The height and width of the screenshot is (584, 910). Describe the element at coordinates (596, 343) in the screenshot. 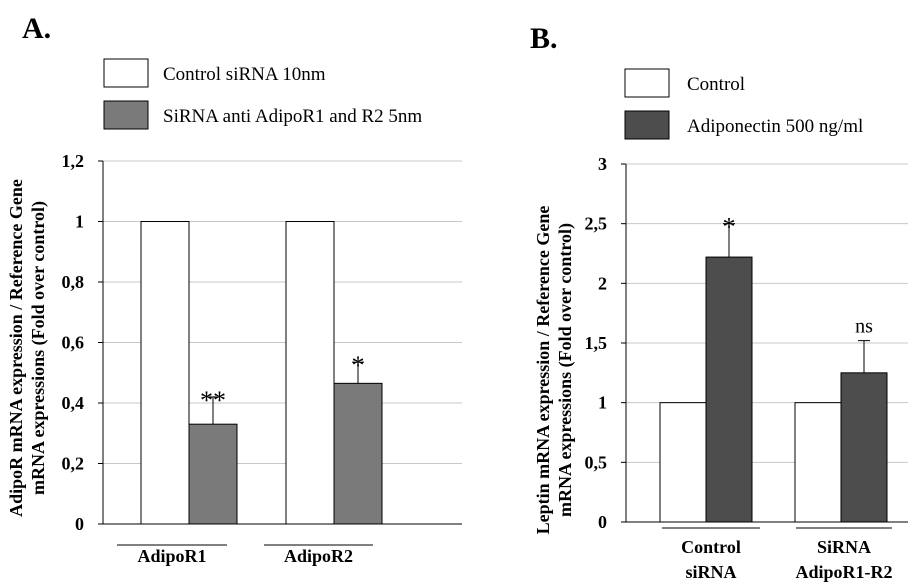

I see `panel-b-y-tick-label: 1,5` at that location.